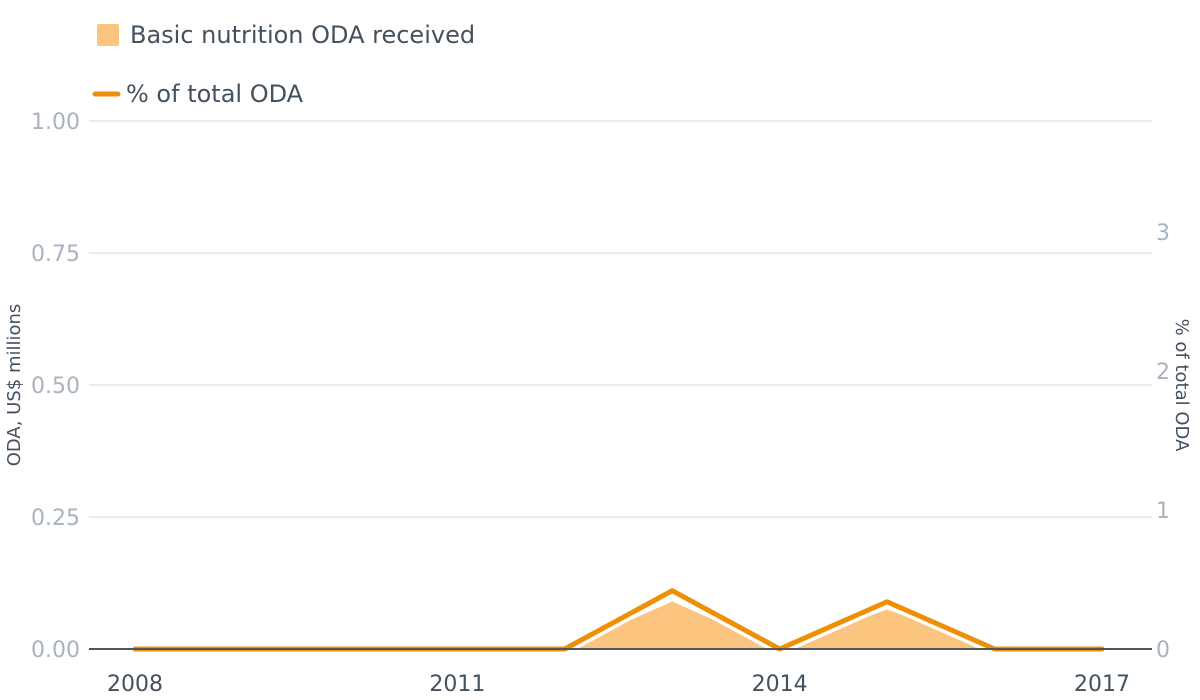 Image resolution: width=1200 pixels, height=700 pixels. I want to click on right-tick-label-1: 1, so click(1163, 511).